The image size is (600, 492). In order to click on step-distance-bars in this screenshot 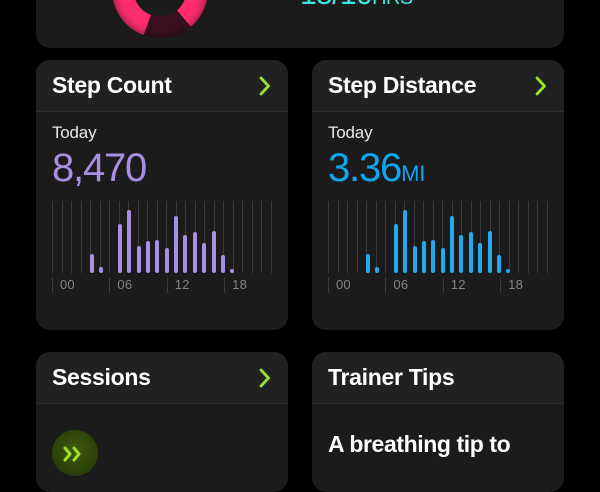, I will do `click(438, 237)`.